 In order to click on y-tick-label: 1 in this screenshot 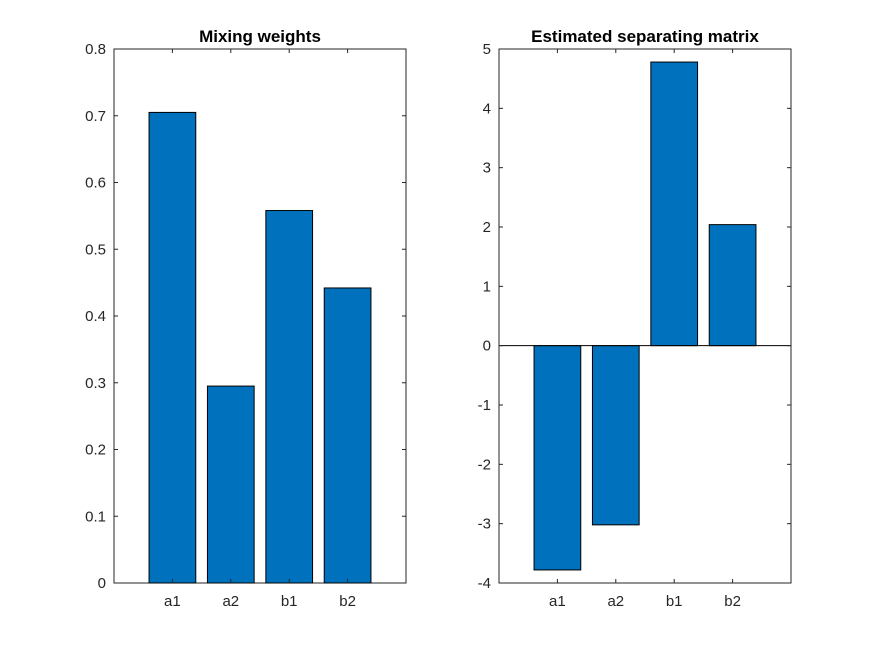, I will do `click(487, 286)`.